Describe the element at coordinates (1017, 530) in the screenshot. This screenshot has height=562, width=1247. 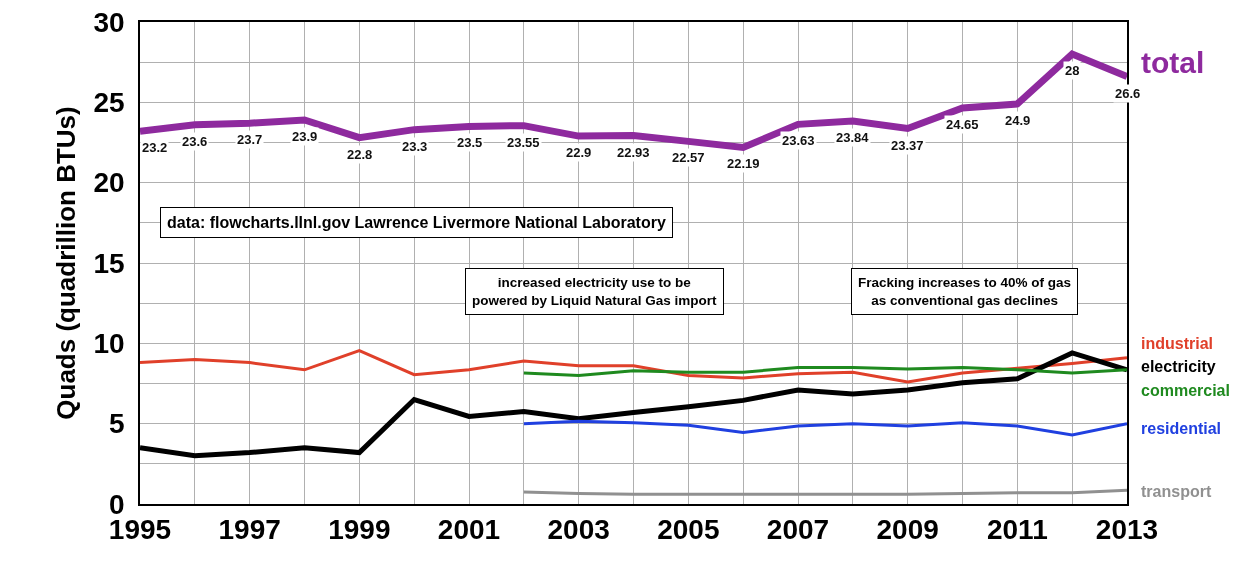
I see `x-tick-label: 2011` at that location.